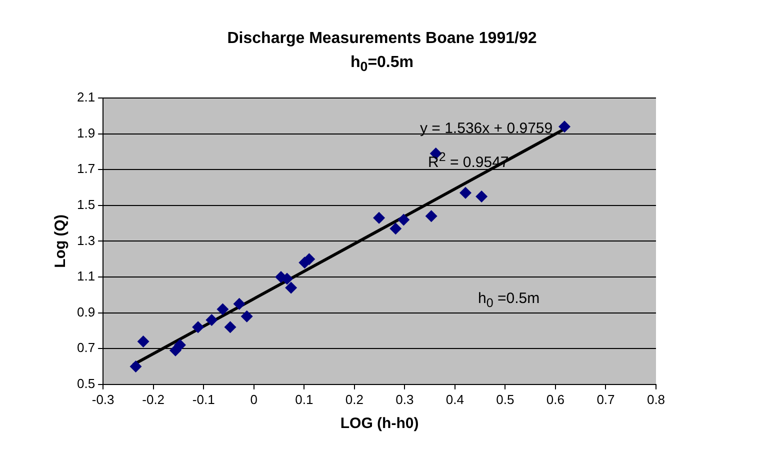  Describe the element at coordinates (61, 241) in the screenshot. I see `y-axis-title: Log (Q)` at that location.